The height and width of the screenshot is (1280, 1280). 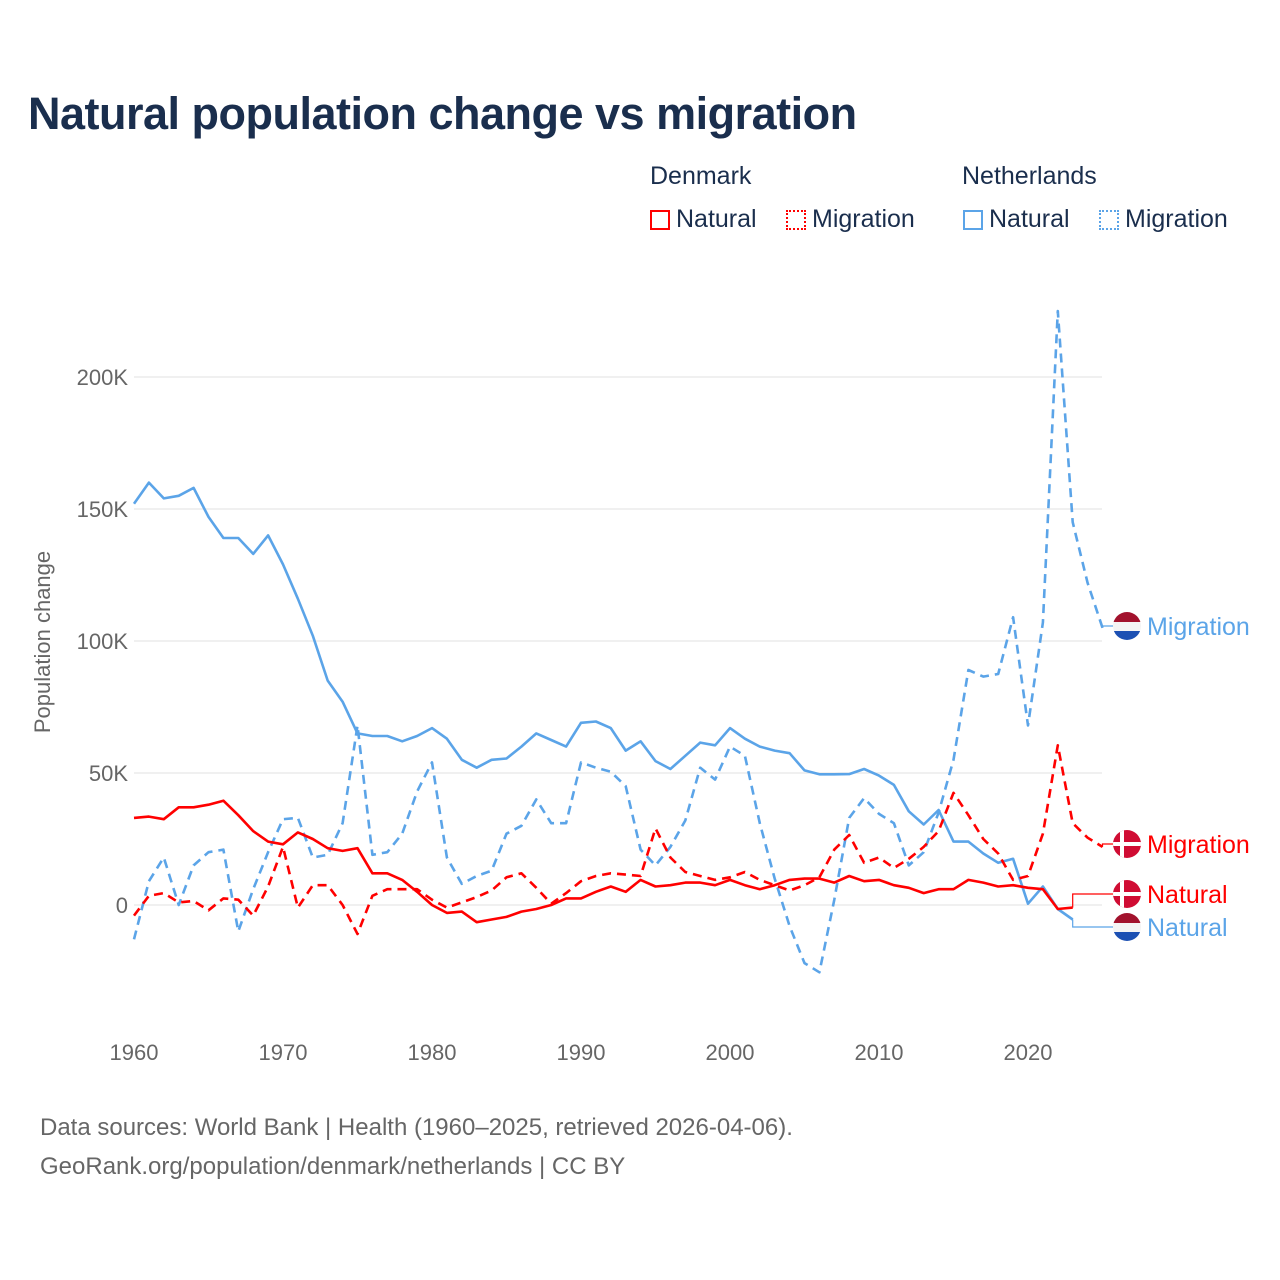 What do you see at coordinates (108, 773) in the screenshot?
I see `y-tick-label: 50K` at bounding box center [108, 773].